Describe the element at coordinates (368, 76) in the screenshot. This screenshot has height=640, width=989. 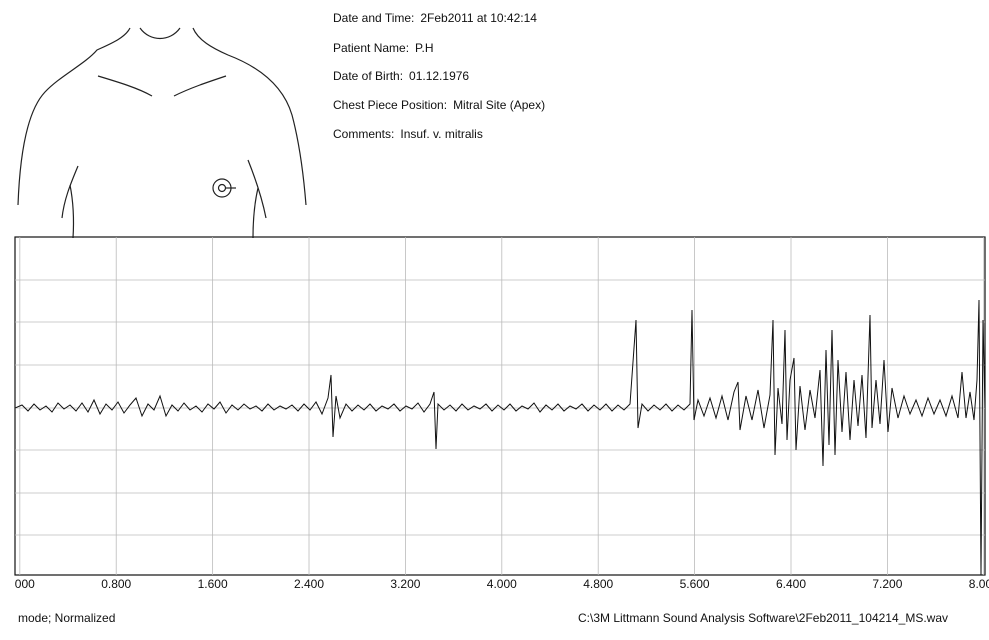
I see `info-label: Date of Birth:` at that location.